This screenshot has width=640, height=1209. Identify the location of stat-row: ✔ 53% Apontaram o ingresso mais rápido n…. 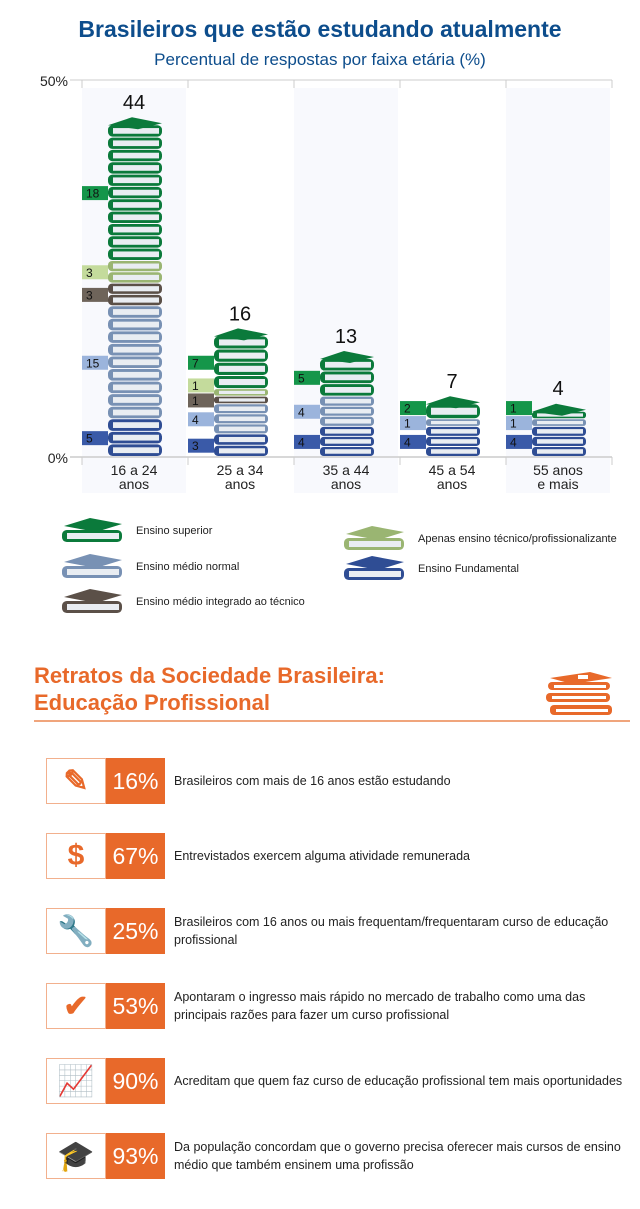
(341, 1006).